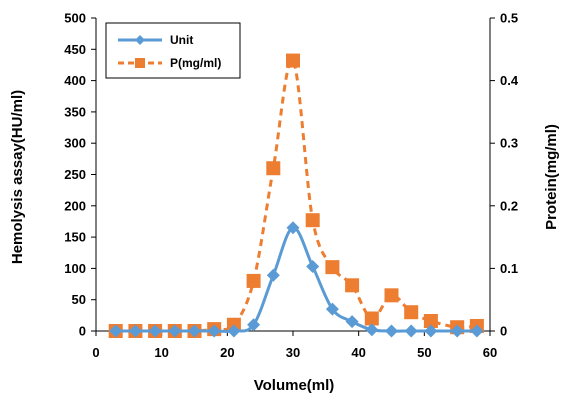 Image resolution: width=566 pixels, height=397 pixels. What do you see at coordinates (358, 352) in the screenshot?
I see `x-tick-label: 40` at bounding box center [358, 352].